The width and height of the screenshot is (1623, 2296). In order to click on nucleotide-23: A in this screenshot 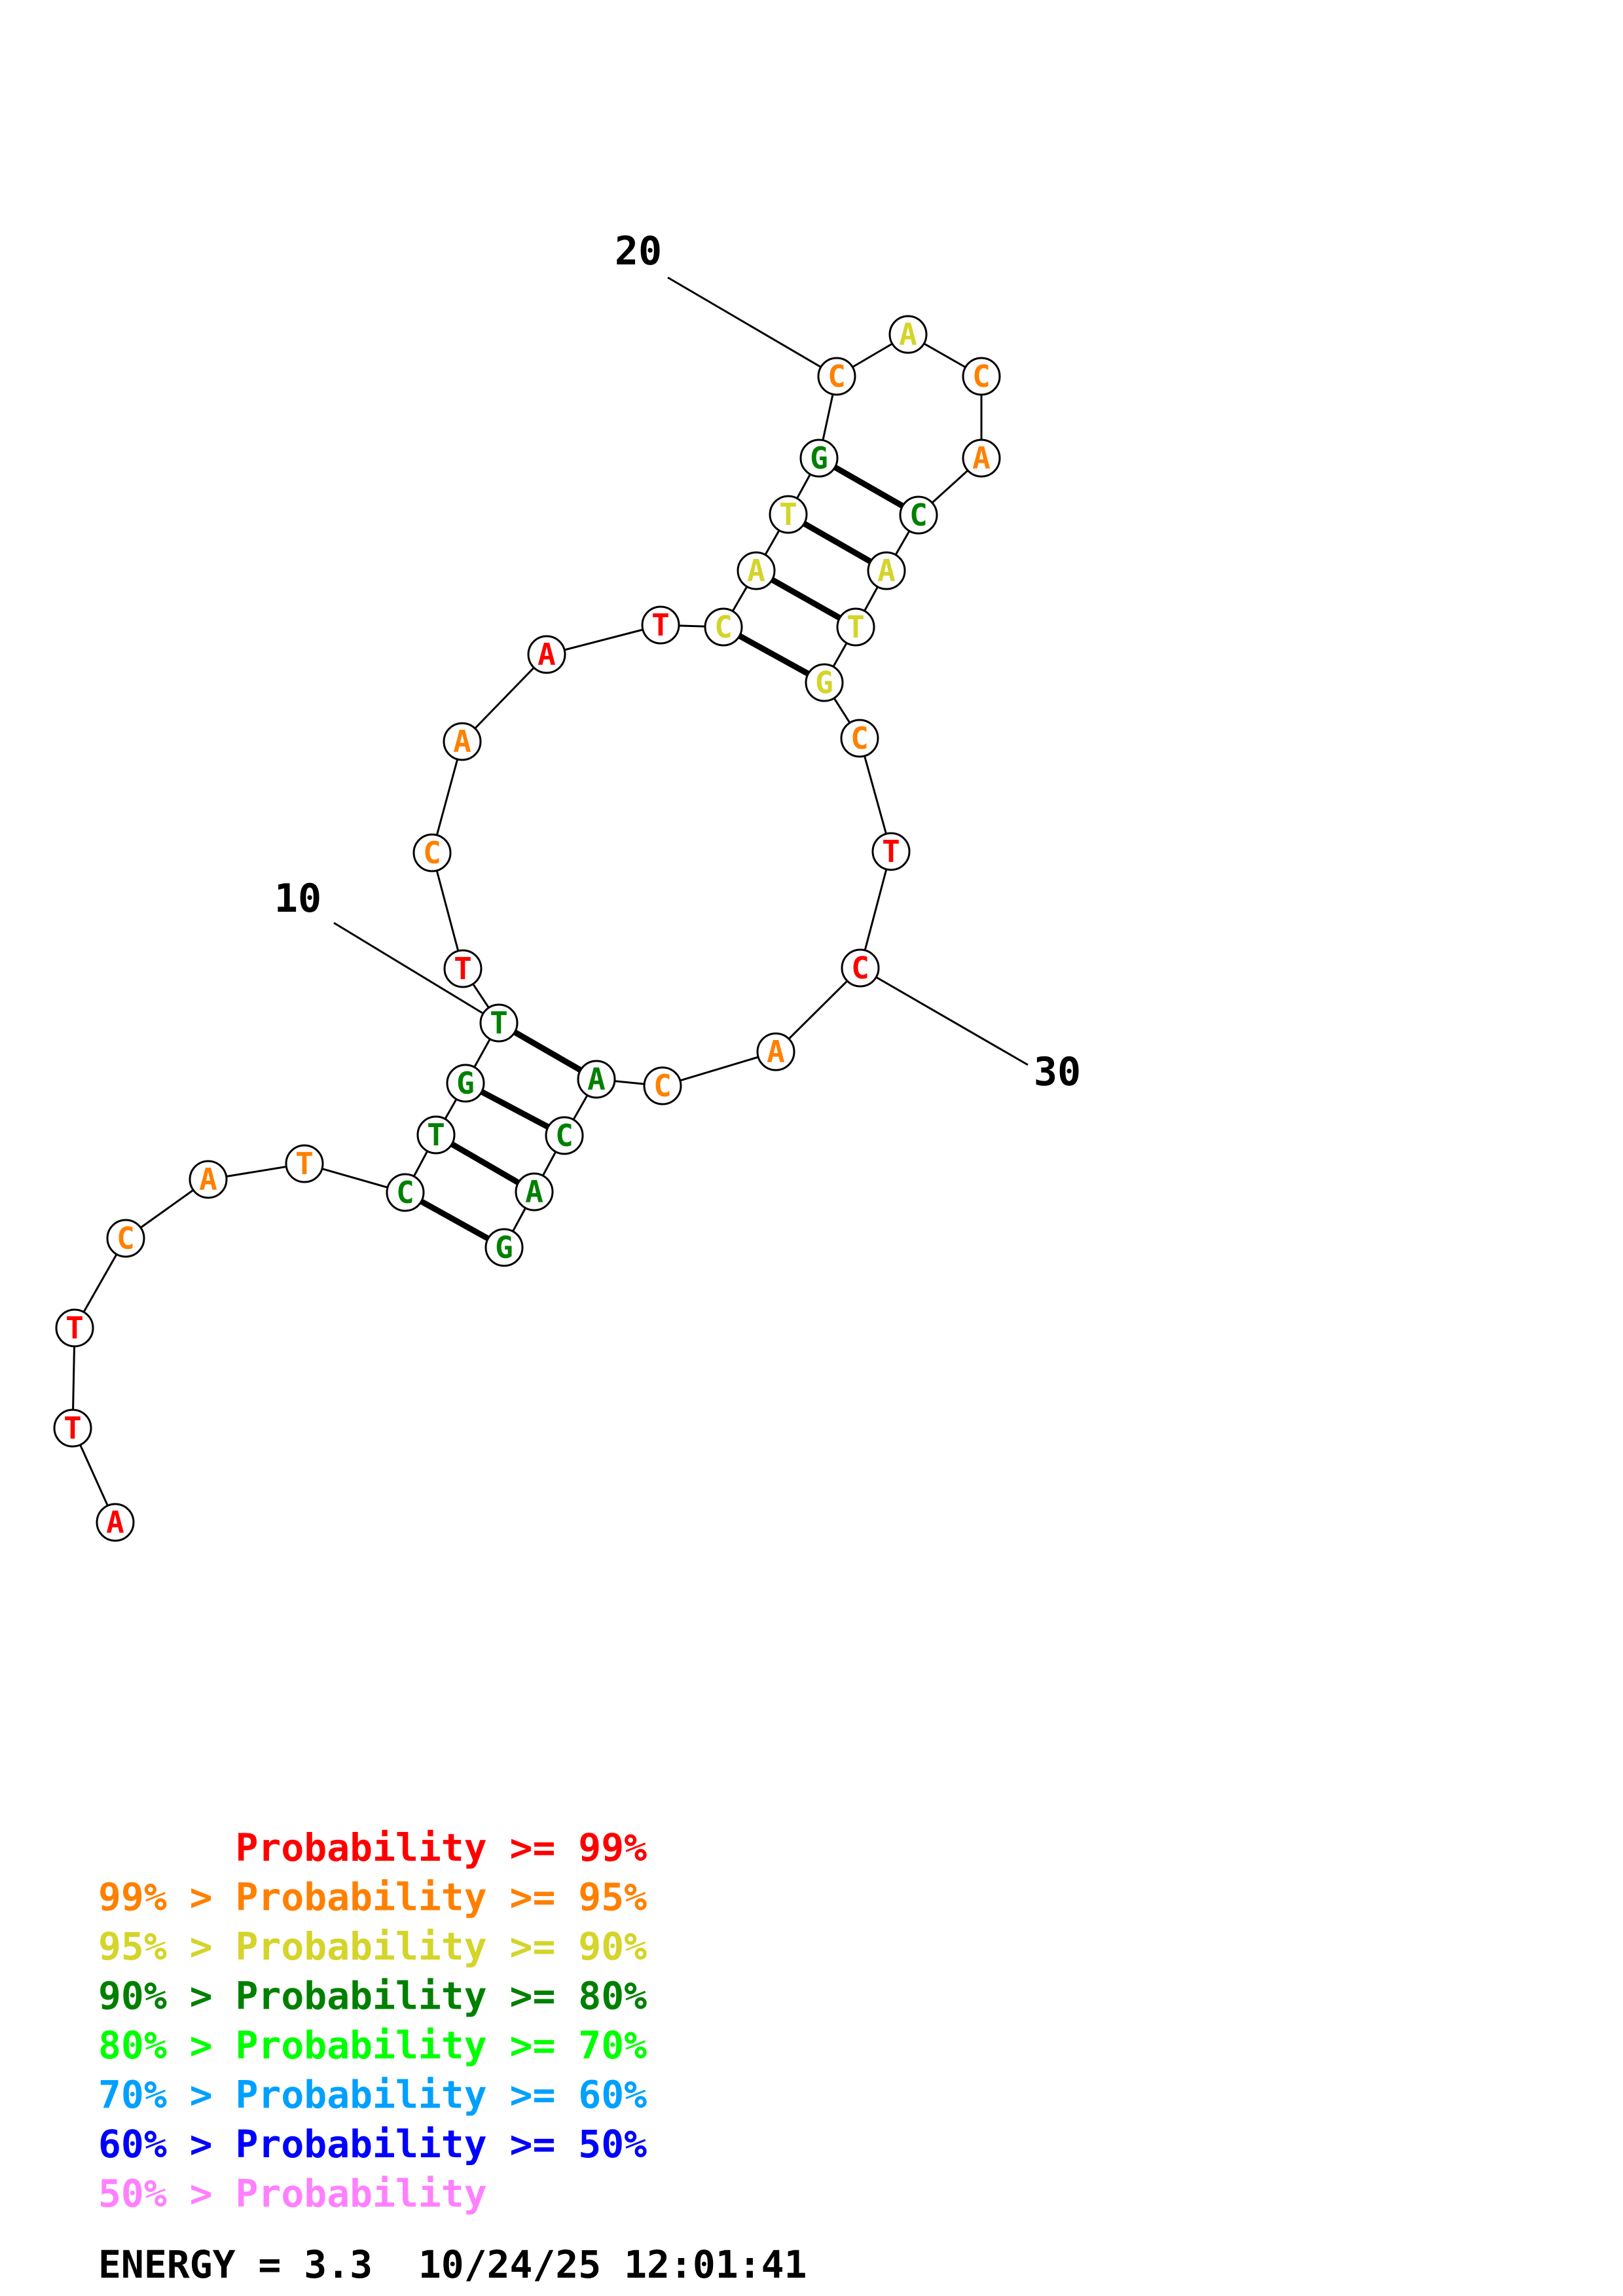, I will do `click(981, 458)`.